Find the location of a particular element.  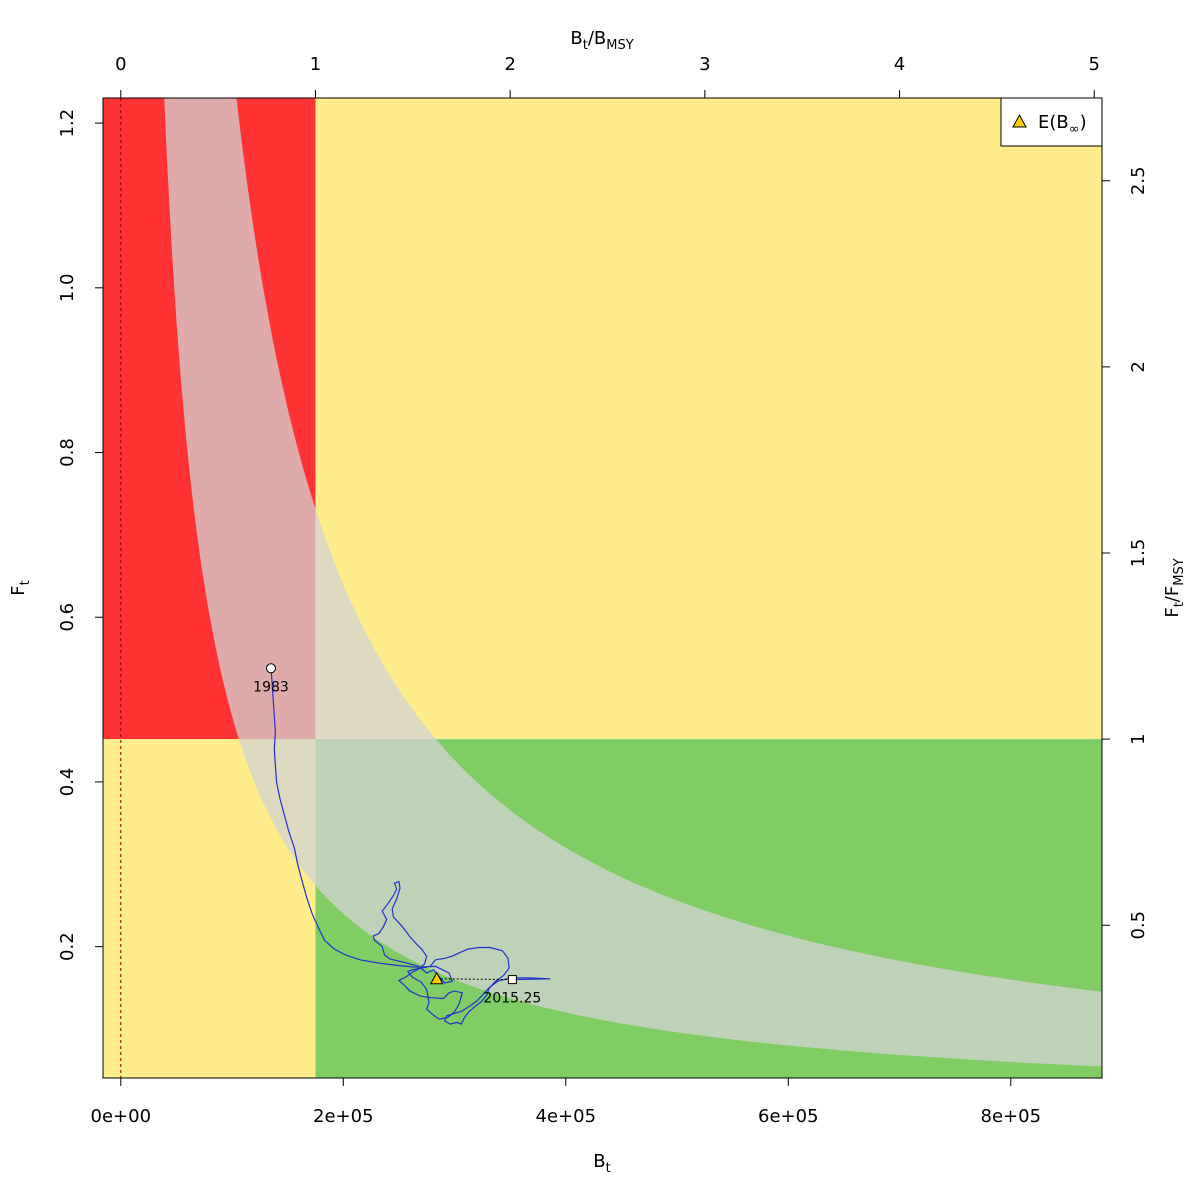

y-right-tick-label: 1.5 is located at coordinates (1138, 553).